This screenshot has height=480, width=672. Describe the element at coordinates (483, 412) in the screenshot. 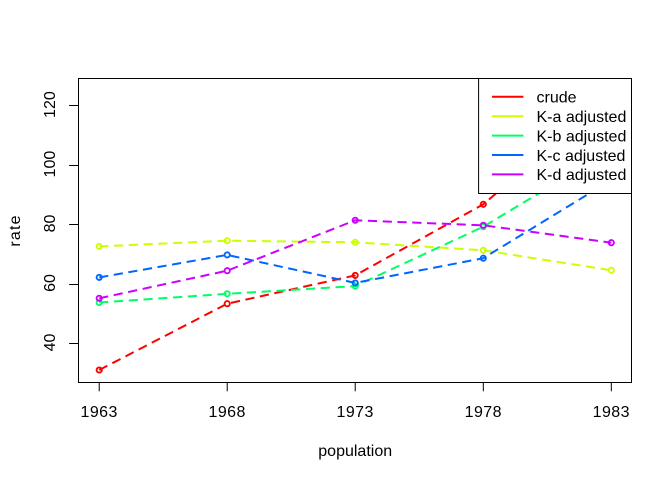

I see `svg-text: 1978` at that location.